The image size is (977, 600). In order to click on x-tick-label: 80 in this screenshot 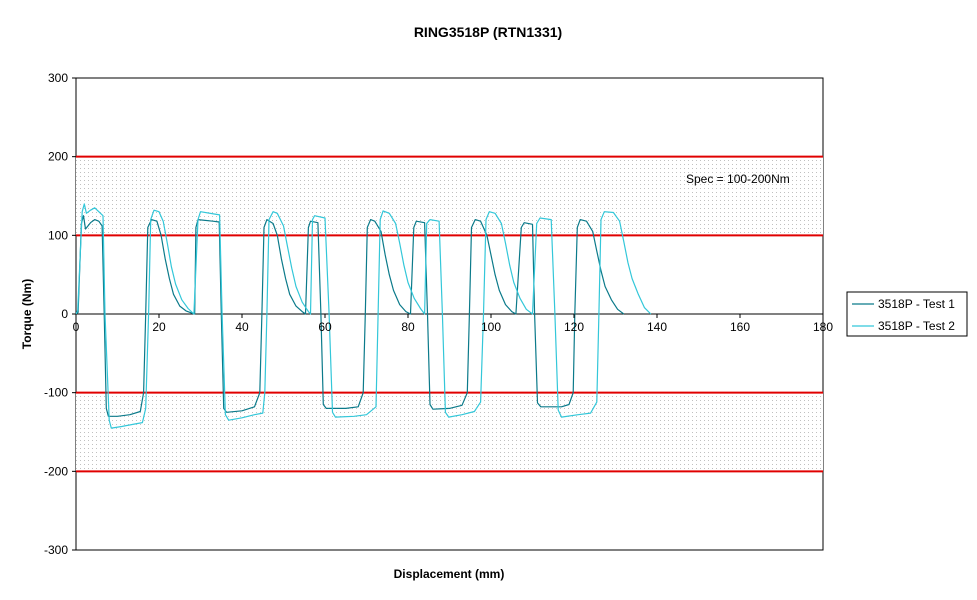, I will do `click(408, 327)`.